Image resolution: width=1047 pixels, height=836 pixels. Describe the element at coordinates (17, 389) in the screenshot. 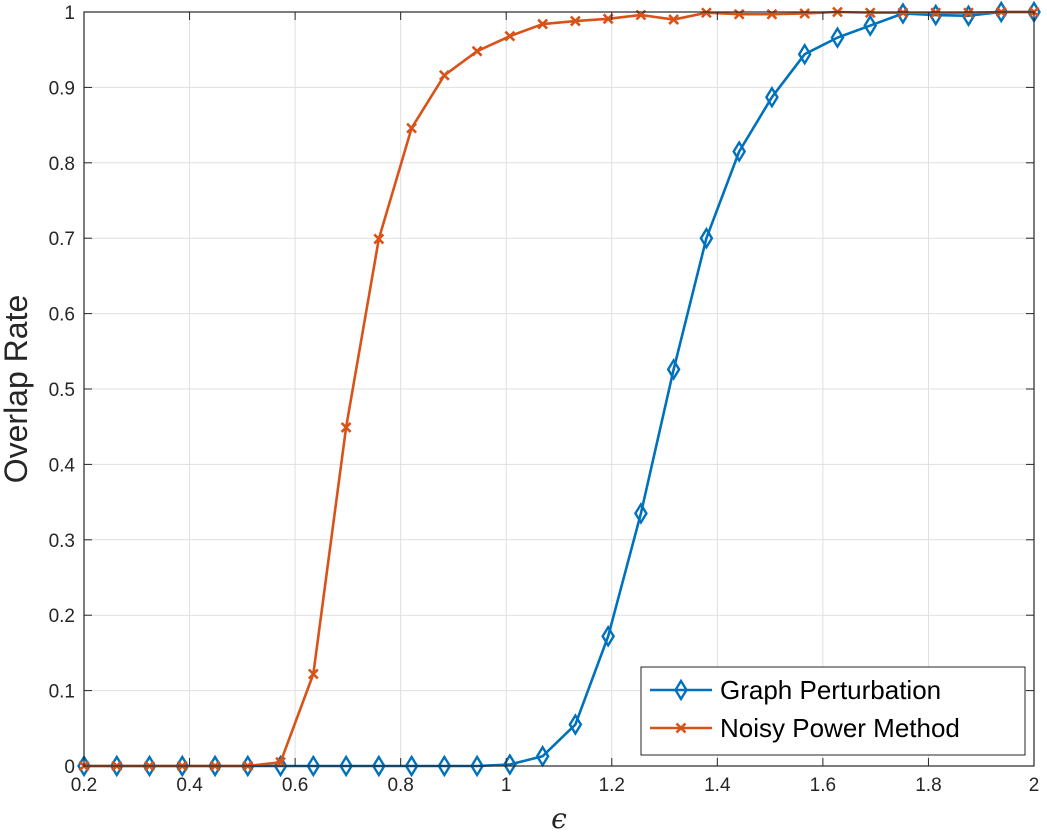

I see `y-axis-title: Overlap Rate` at that location.